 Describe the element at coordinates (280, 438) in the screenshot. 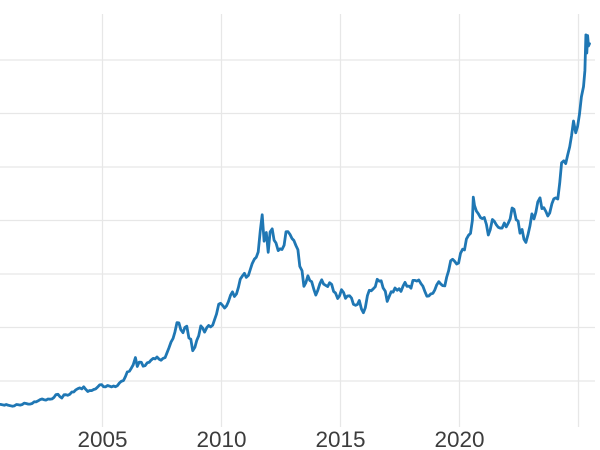

I see `x-axis-tick-labels: 2005 2010 2015 2020` at that location.